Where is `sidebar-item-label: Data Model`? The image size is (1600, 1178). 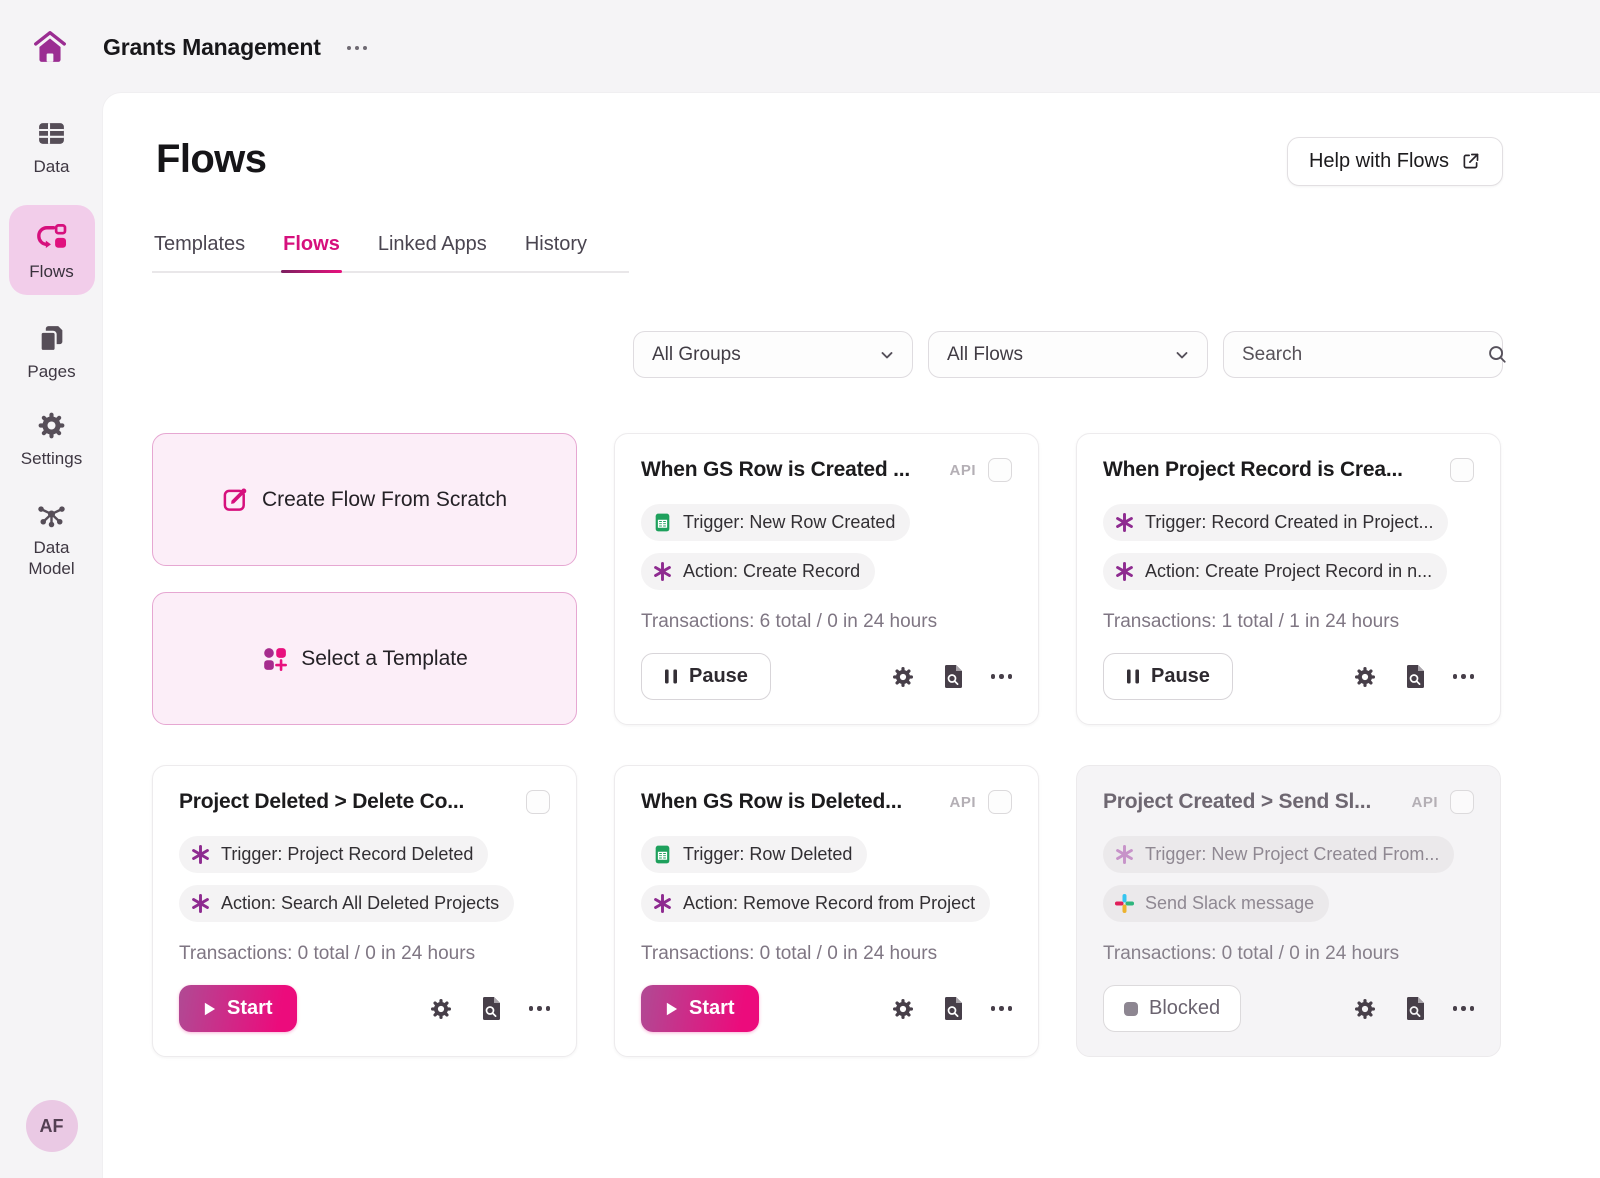
sidebar-item-label: Data Model is located at coordinates (51, 558).